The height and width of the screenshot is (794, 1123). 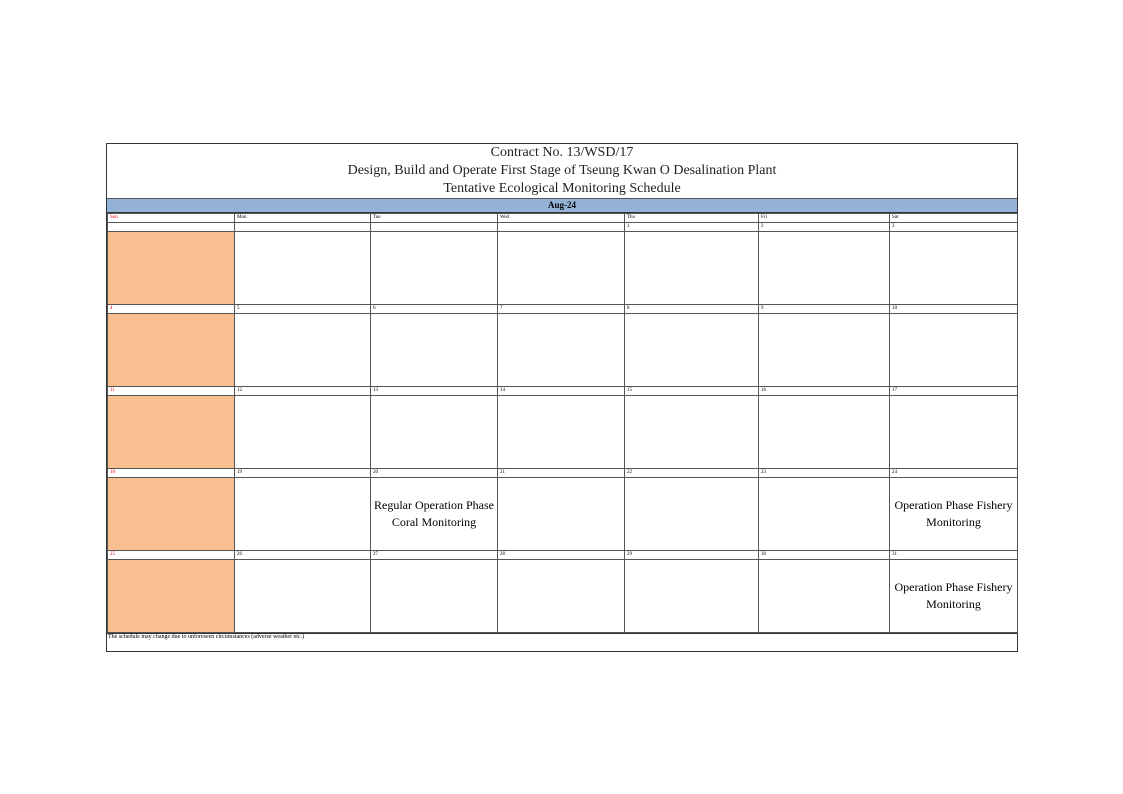 I want to click on date-row: 25 26 27 28 29 30 31, so click(x=562, y=555).